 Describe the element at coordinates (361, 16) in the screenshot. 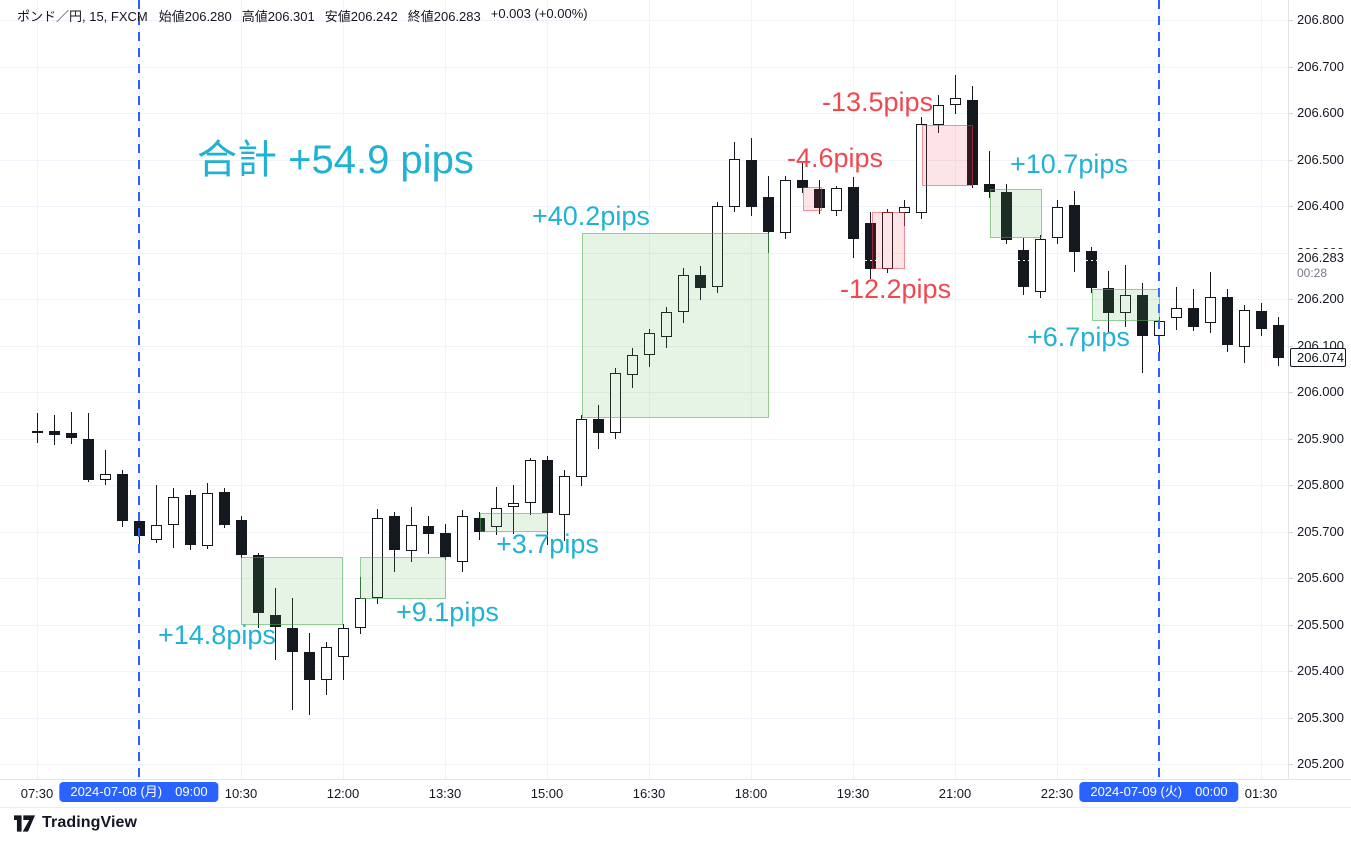

I see `legend-low: 安値206.242` at that location.